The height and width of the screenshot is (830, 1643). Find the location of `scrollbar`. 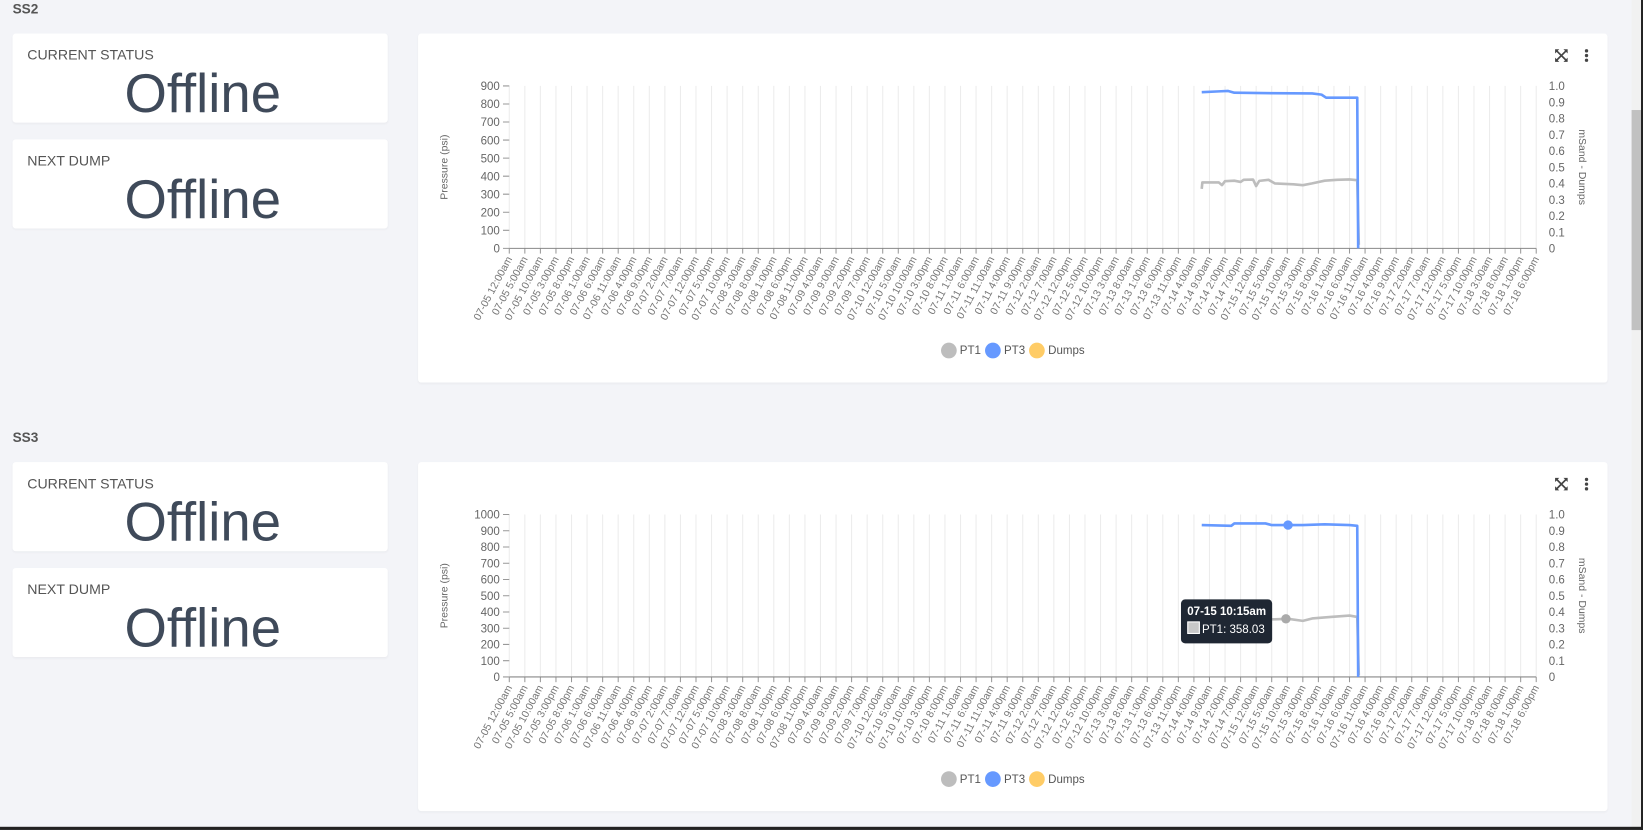

scrollbar is located at coordinates (1636, 415).